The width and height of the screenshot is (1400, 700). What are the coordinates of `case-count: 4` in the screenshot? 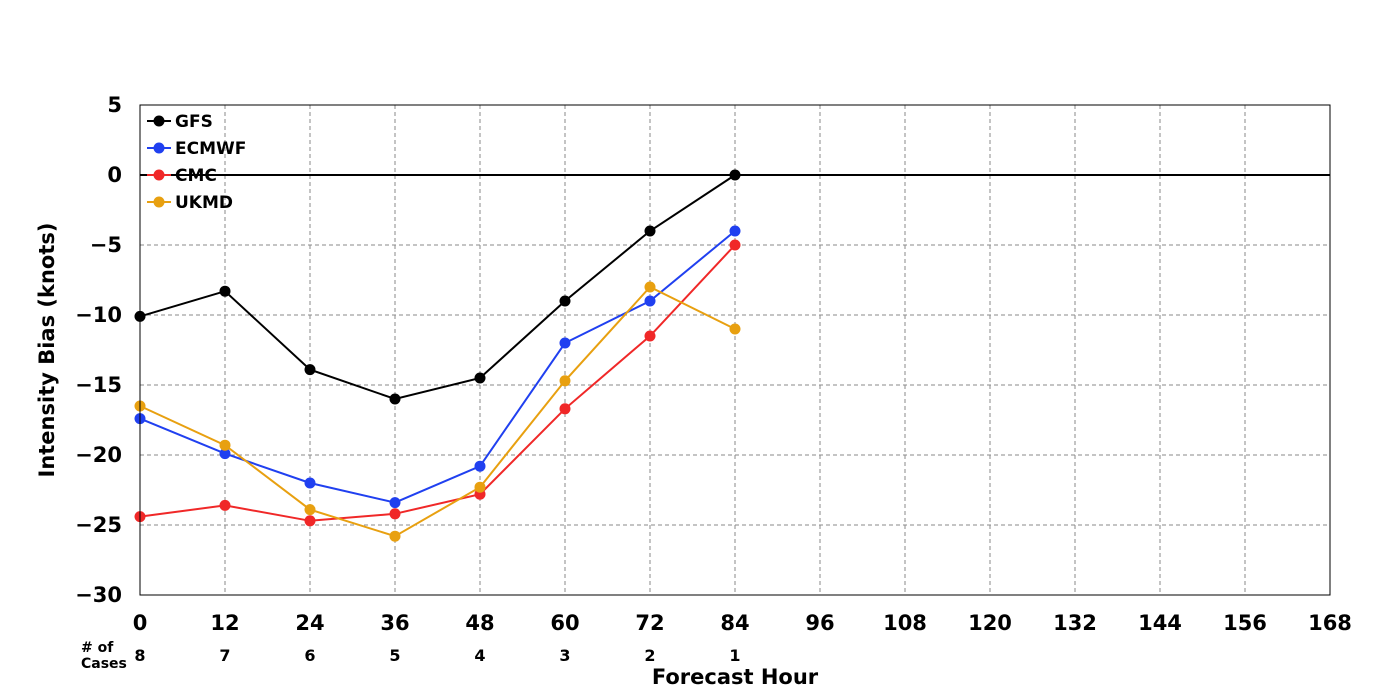 It's located at (479, 655).